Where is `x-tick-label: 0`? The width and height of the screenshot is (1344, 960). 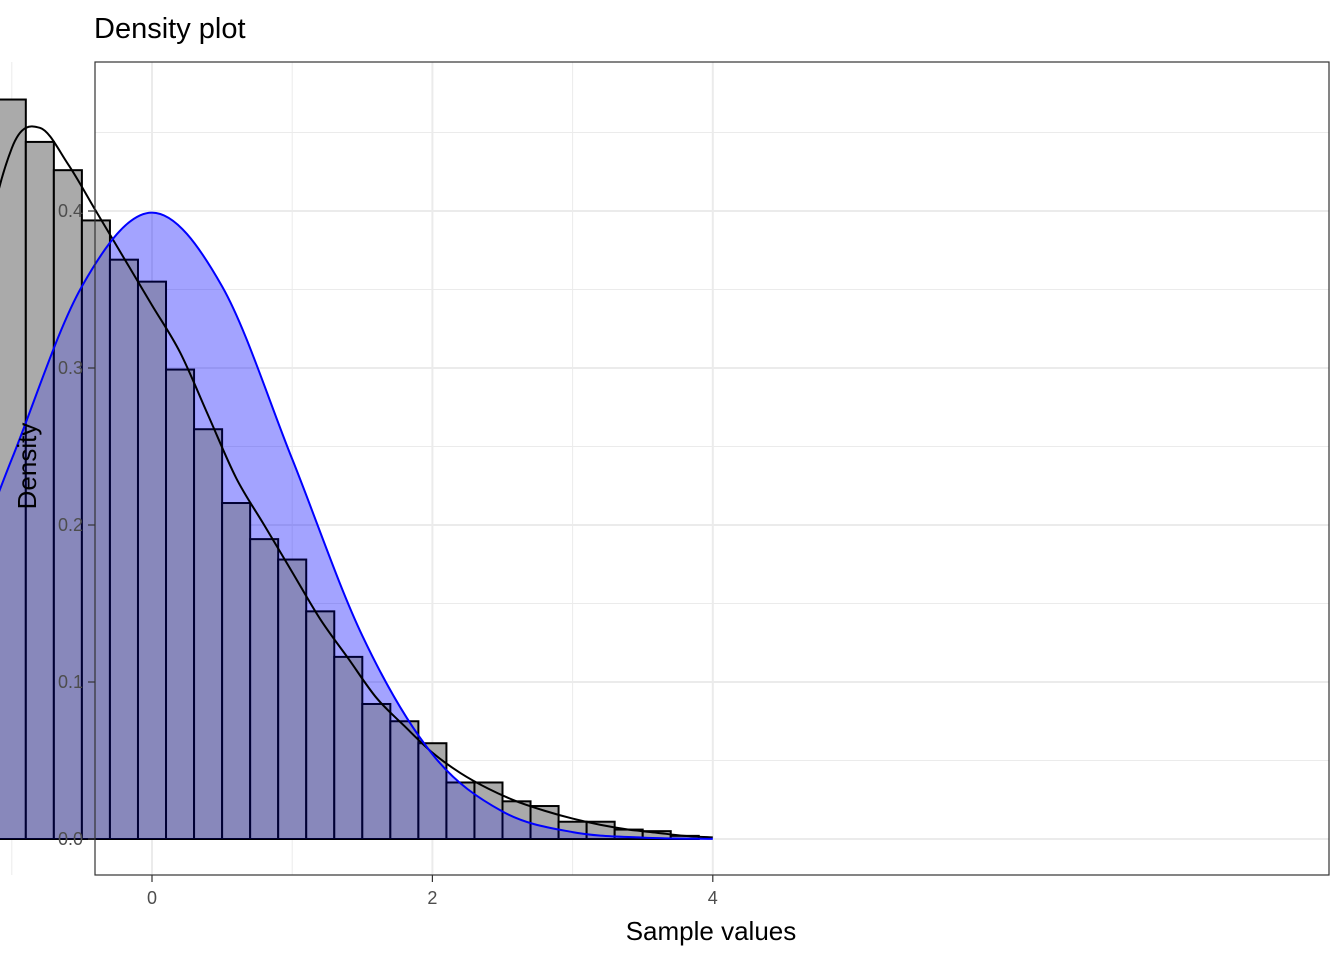
x-tick-label: 0 is located at coordinates (152, 898).